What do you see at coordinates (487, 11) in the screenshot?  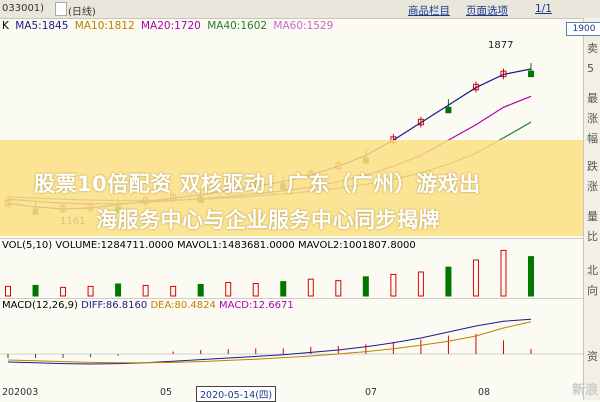 I see `menu-page-options: 页面选项` at bounding box center [487, 11].